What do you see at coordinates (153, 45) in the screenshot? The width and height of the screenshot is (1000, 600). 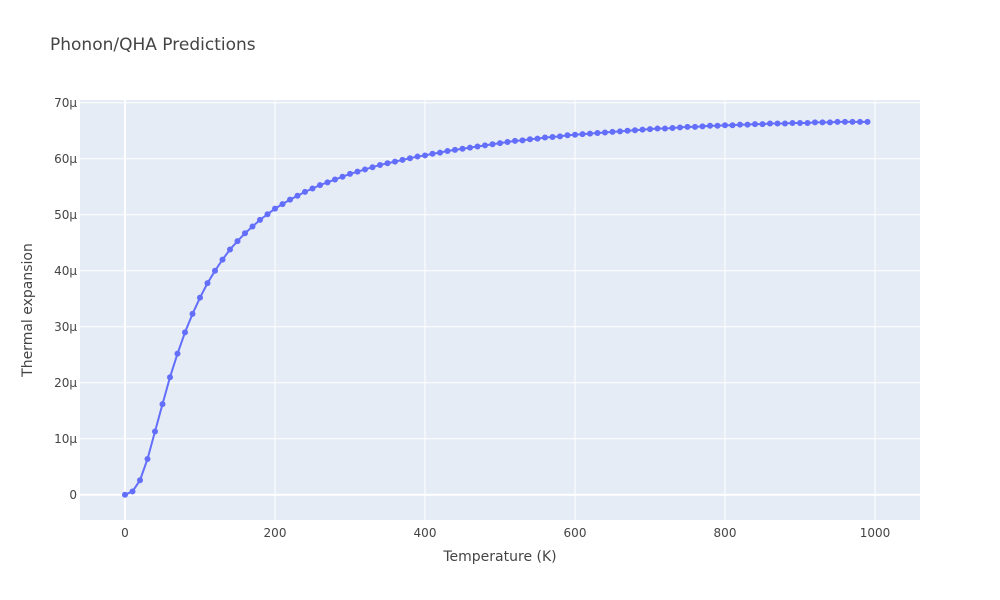 I see `chart-title: Phonon/QHA Predictions` at bounding box center [153, 45].